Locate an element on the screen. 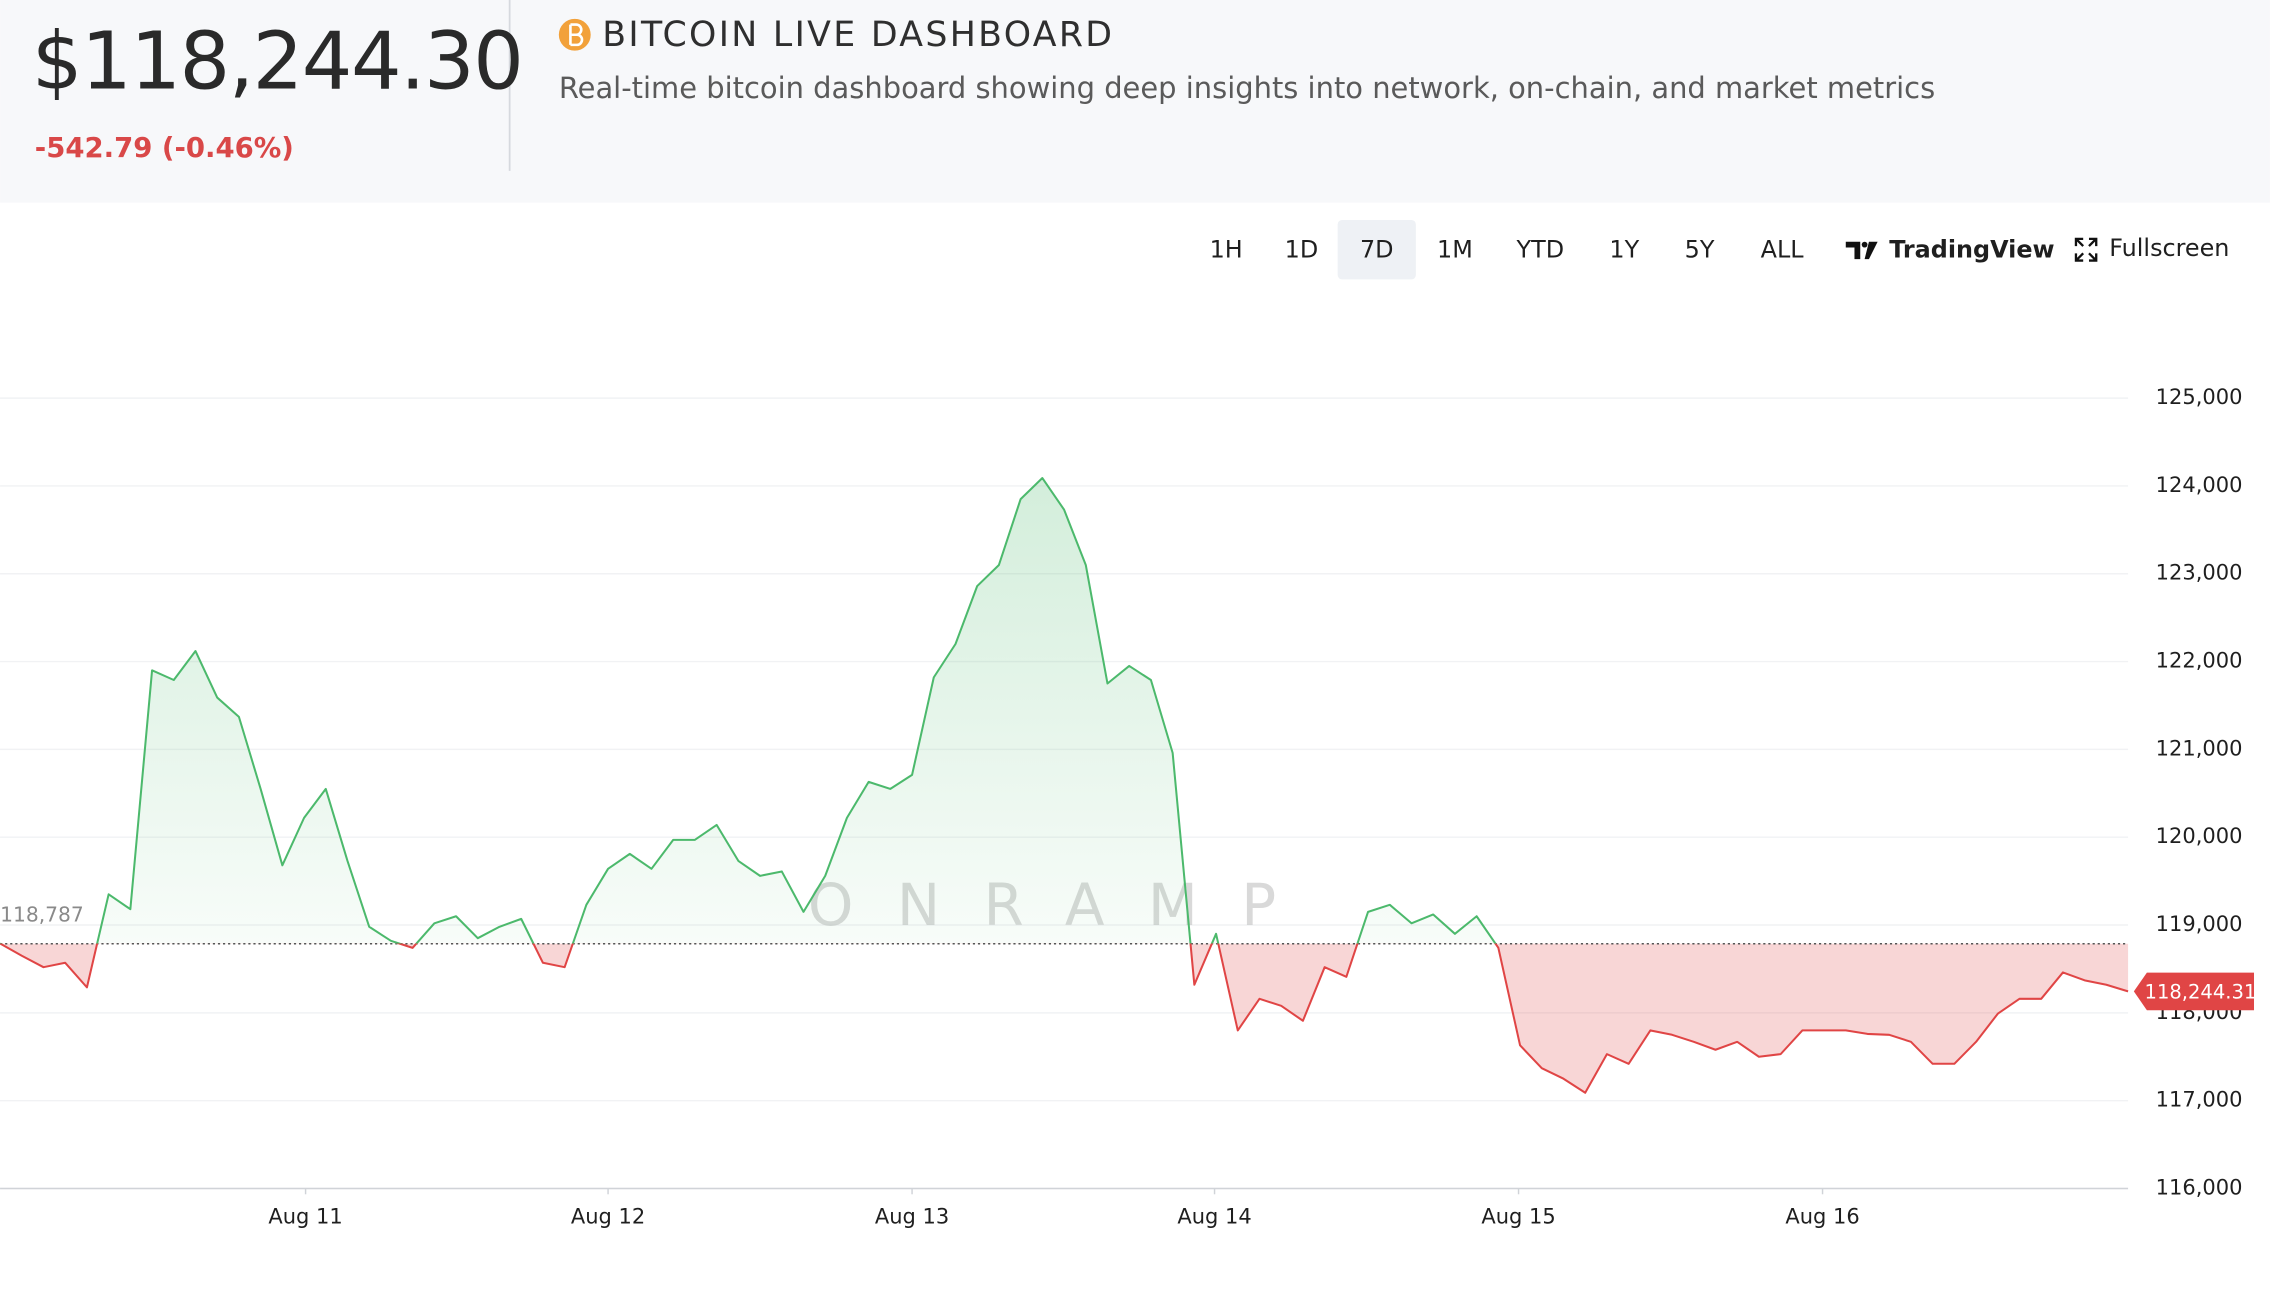 The width and height of the screenshot is (2270, 1292). x-tick-label: Aug 12 is located at coordinates (608, 1216).